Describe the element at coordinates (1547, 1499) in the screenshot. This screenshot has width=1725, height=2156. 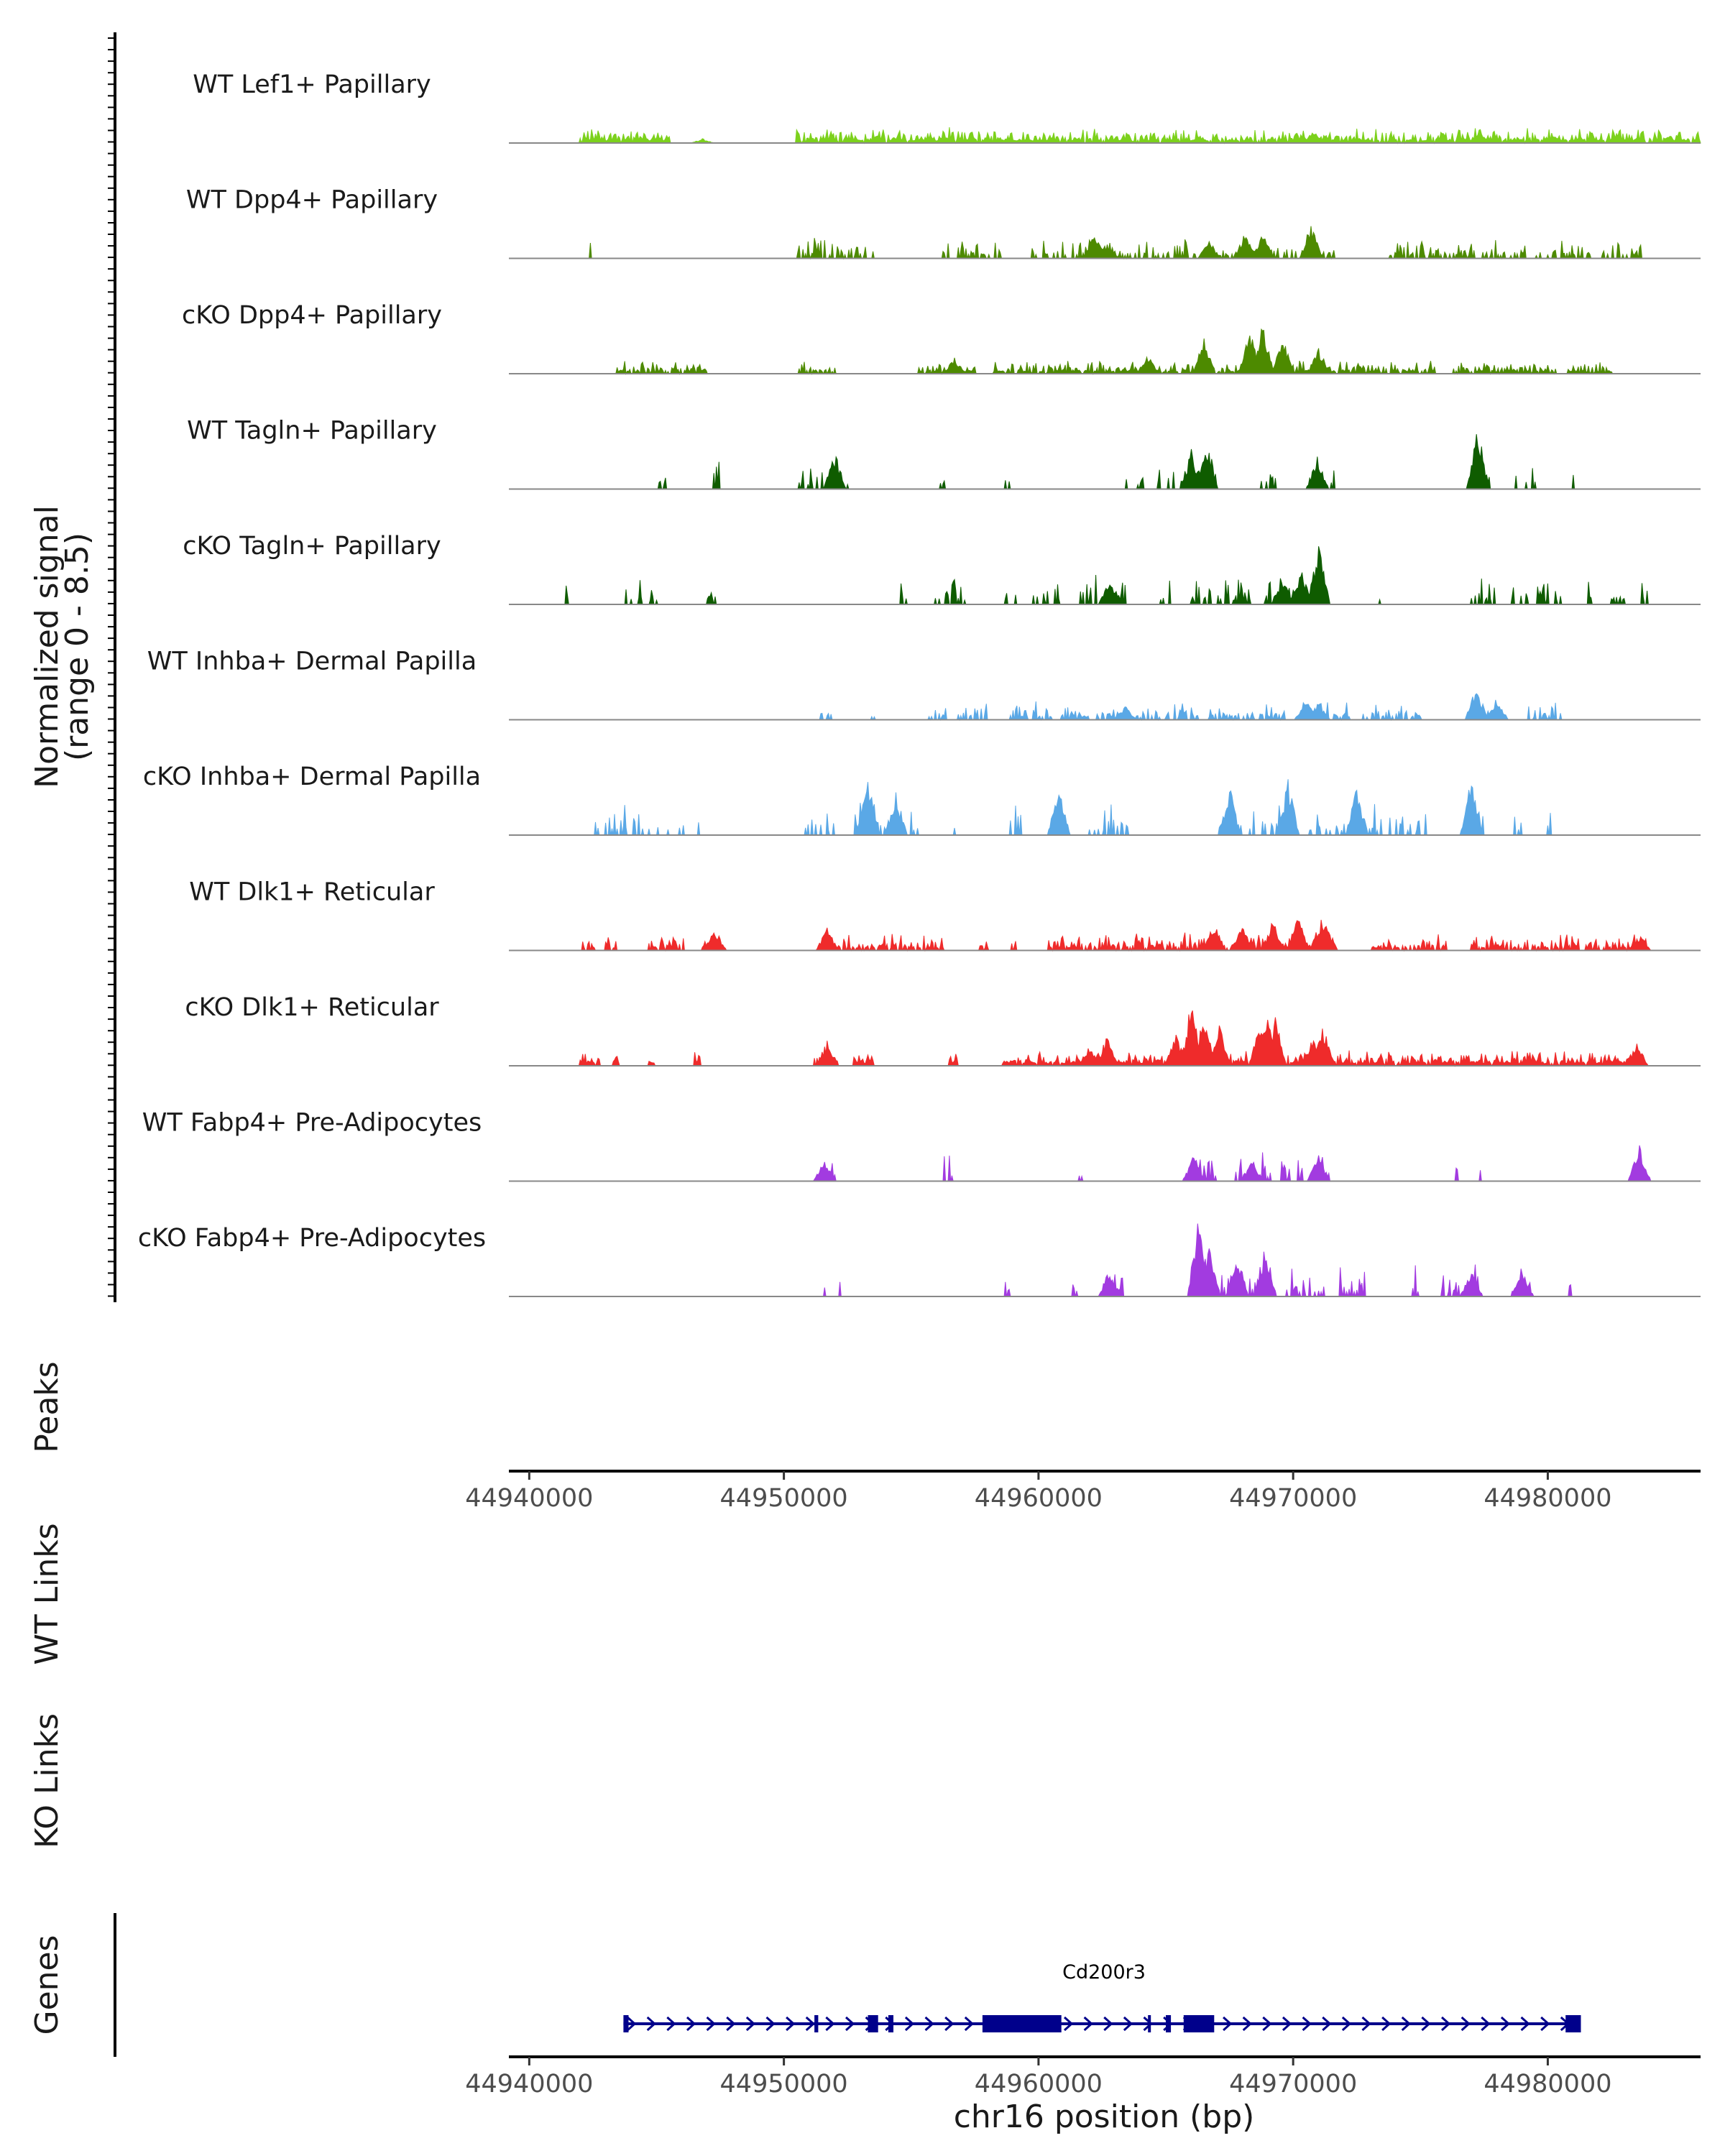
I see `x-tick-label: 44980000` at that location.